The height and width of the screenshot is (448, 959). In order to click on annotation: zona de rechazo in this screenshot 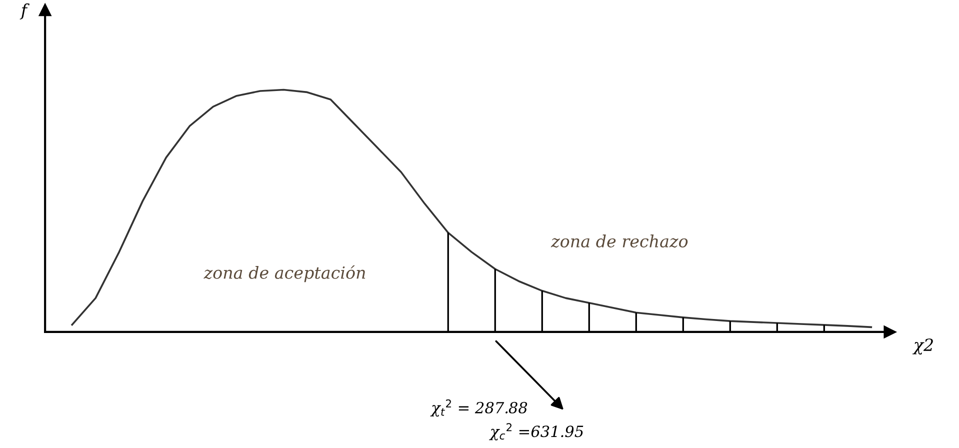, I will do `click(619, 241)`.